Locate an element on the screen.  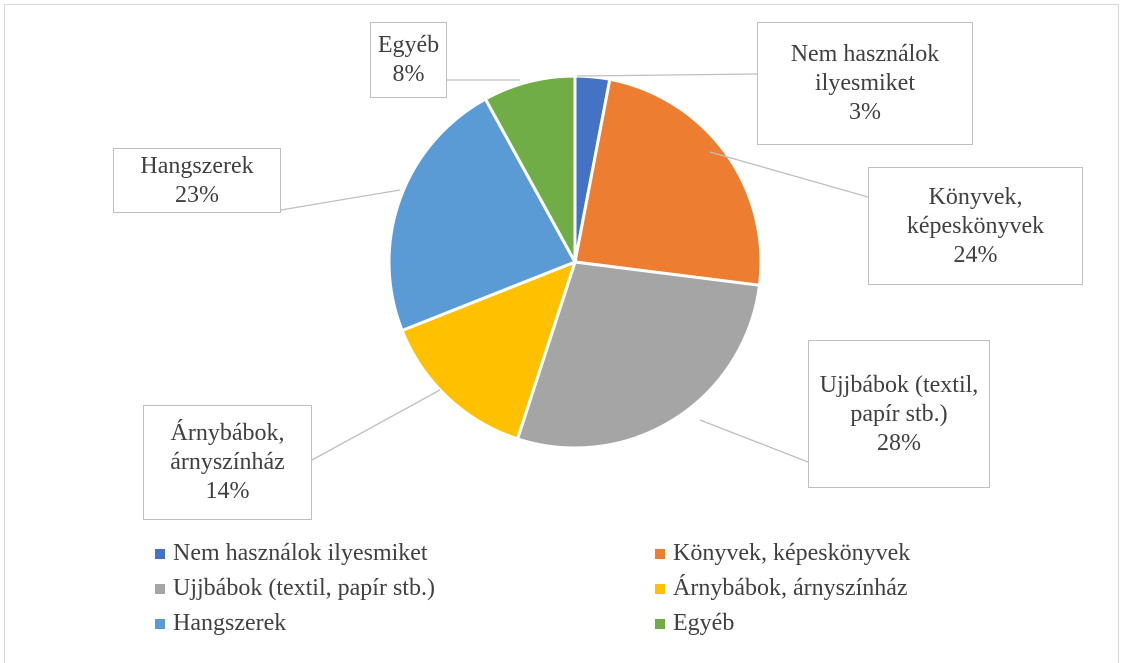
legend-label: Könyvek, képeskönyvek is located at coordinates (792, 553).